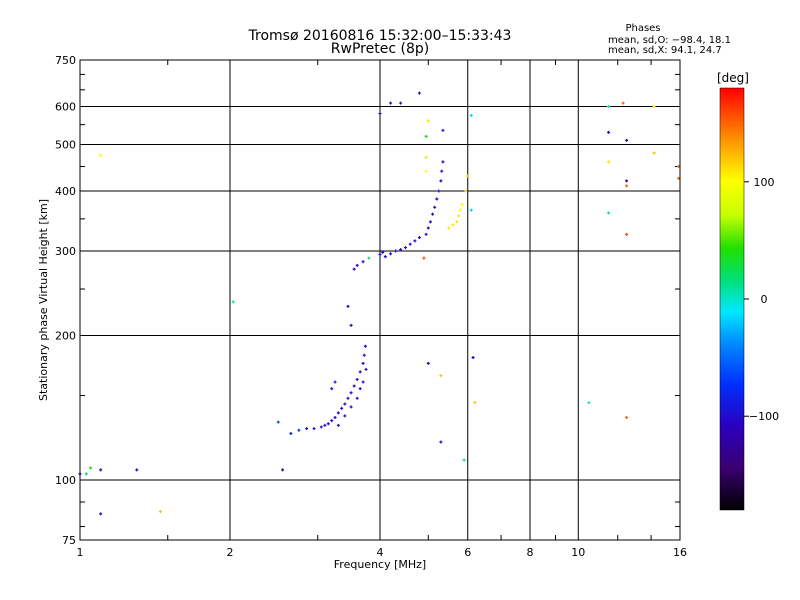 The width and height of the screenshot is (800, 600). I want to click on y-tick-label: 500, so click(65, 145).